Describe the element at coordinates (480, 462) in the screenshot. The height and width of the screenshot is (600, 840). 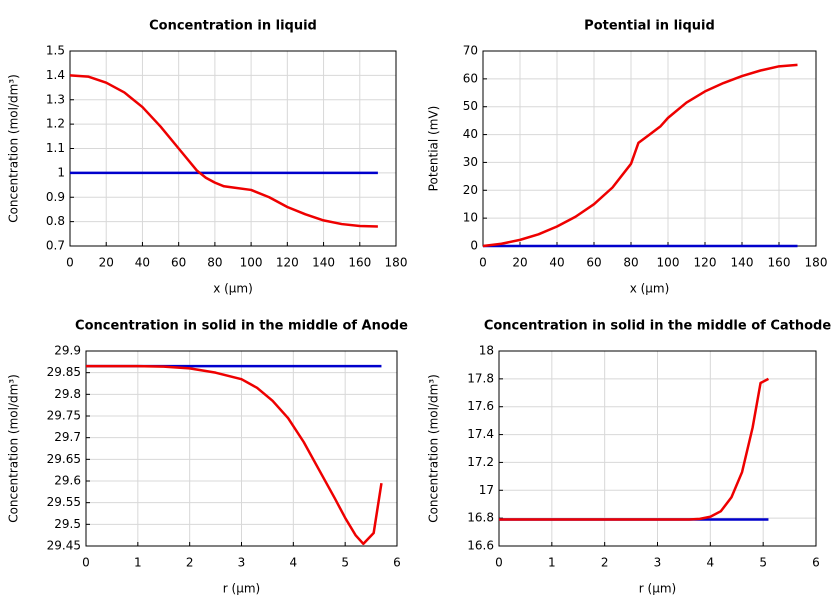
I see `y-tick-label: 17.2` at that location.